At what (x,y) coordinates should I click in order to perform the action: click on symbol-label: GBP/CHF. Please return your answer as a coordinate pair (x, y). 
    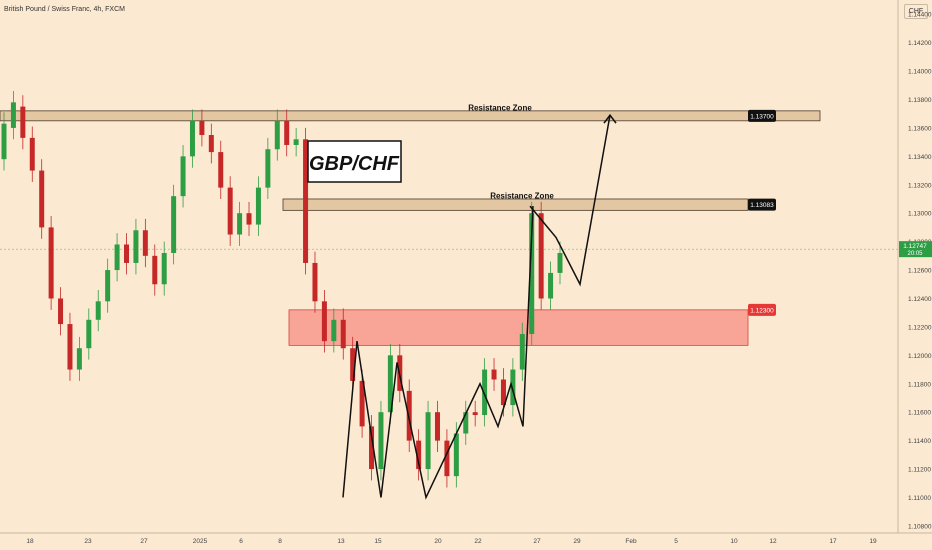
    Looking at the image, I should click on (354, 164).